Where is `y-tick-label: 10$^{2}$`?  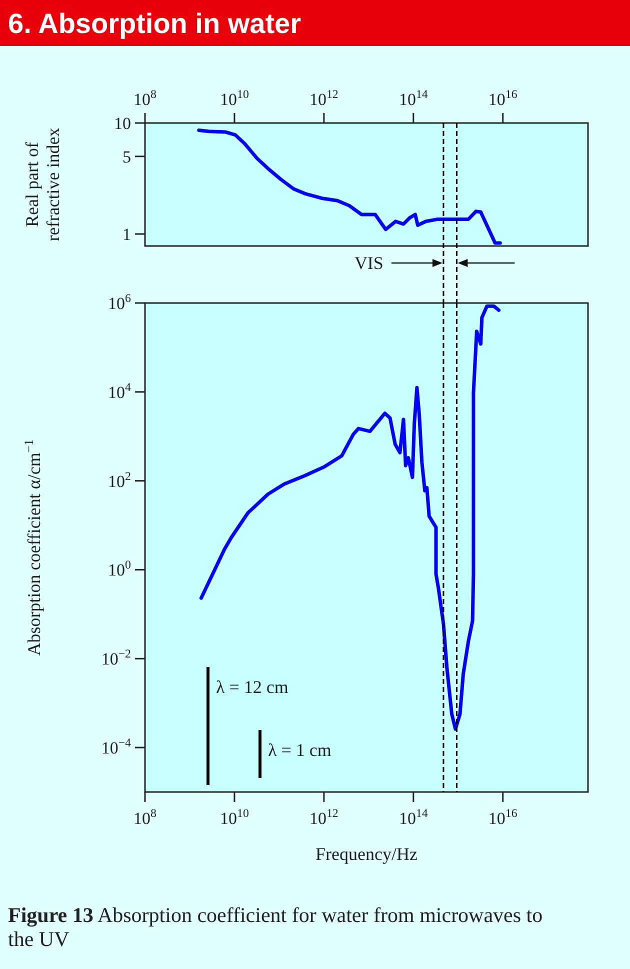
y-tick-label: 10$^{2}$ is located at coordinates (120, 479).